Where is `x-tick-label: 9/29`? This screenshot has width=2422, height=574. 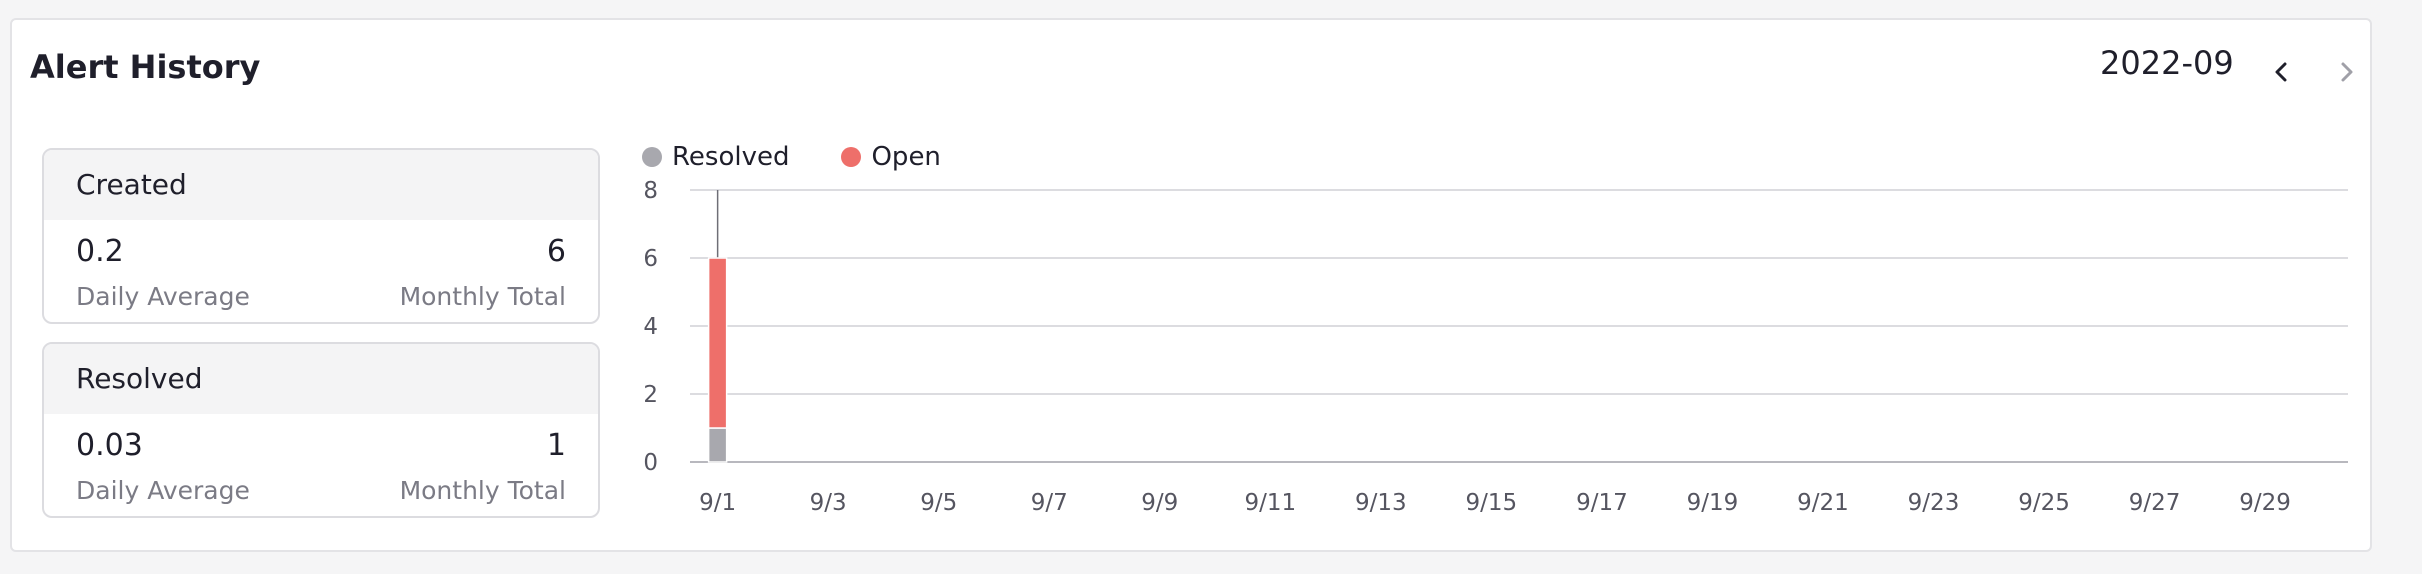
x-tick-label: 9/29 is located at coordinates (2265, 503).